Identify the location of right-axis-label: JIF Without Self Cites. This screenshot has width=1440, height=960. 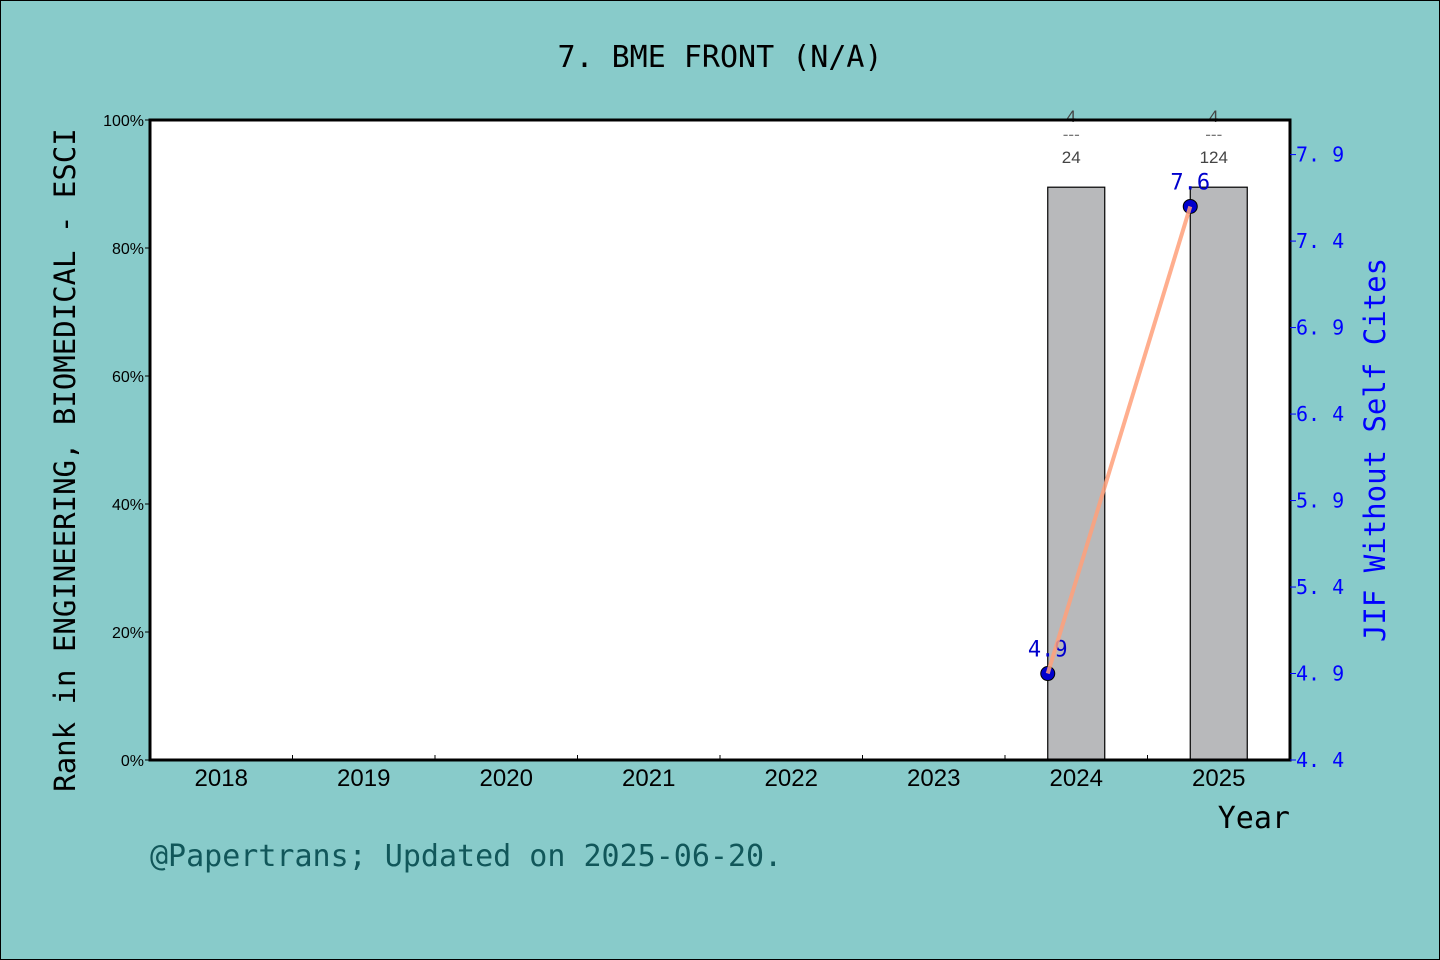
(1375, 450).